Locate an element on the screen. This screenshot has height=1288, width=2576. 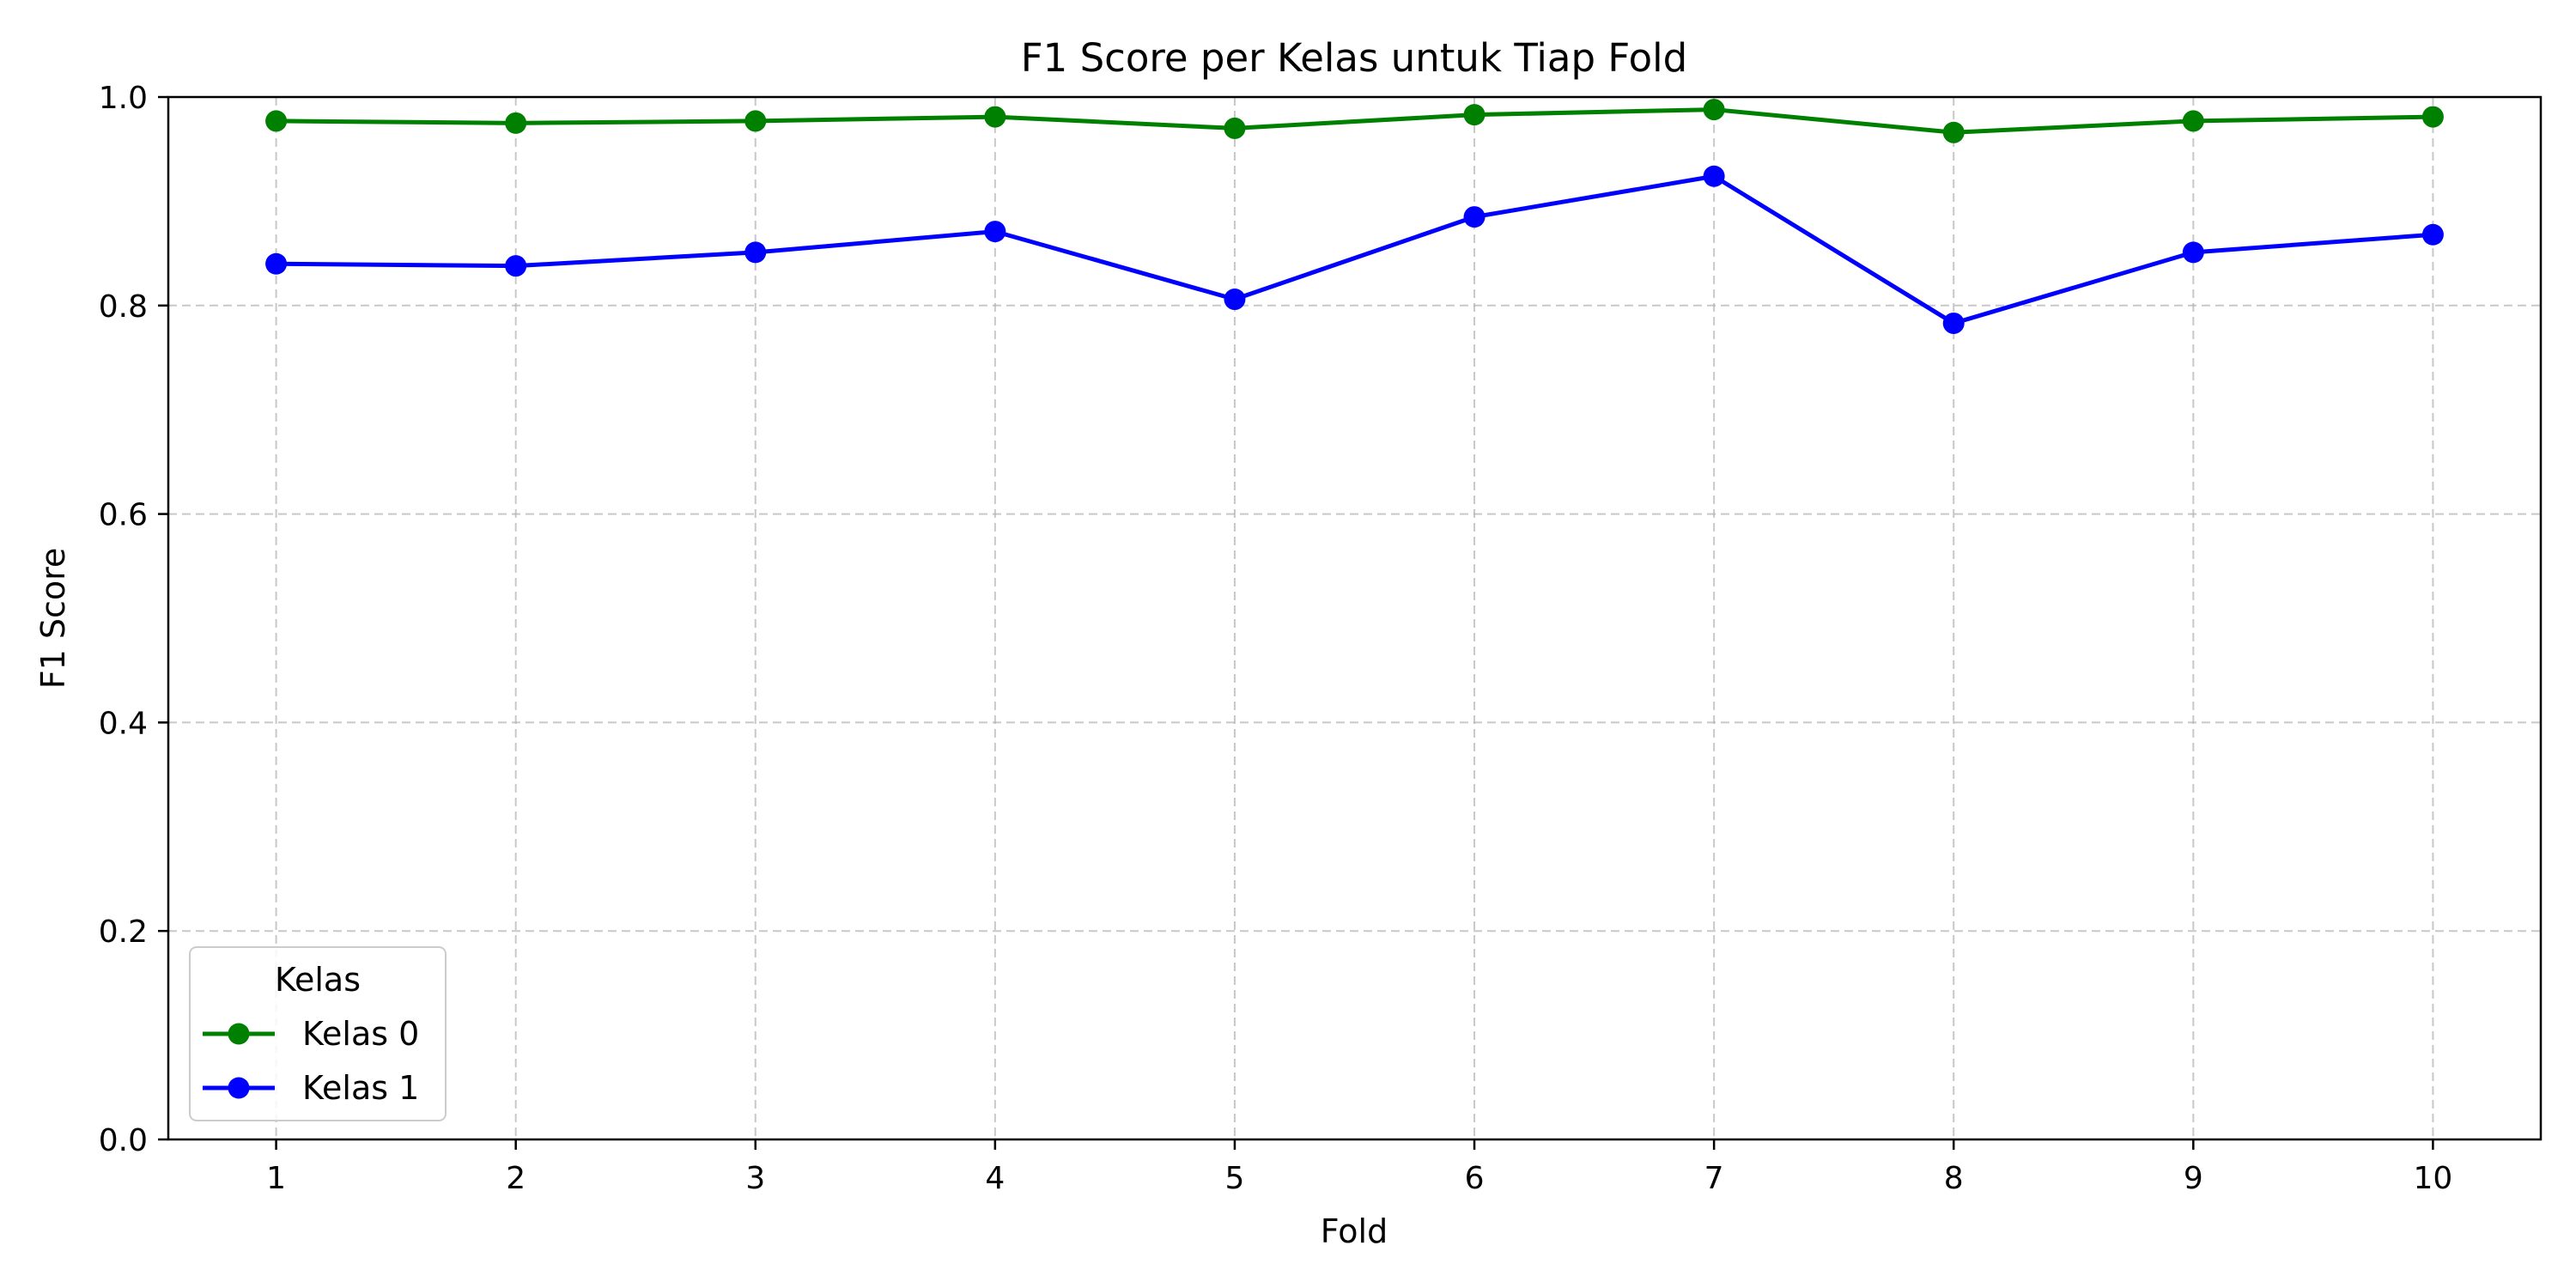
y-tick-label: 0.8 is located at coordinates (123, 307).